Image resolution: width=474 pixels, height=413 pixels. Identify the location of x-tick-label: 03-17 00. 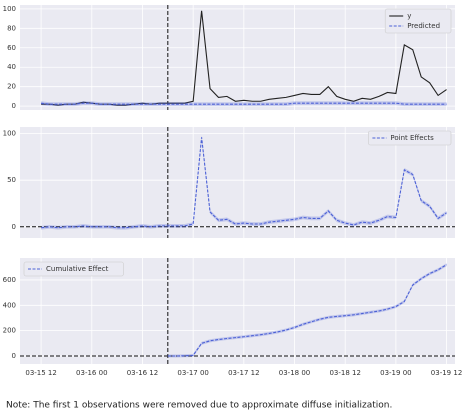
(192, 373).